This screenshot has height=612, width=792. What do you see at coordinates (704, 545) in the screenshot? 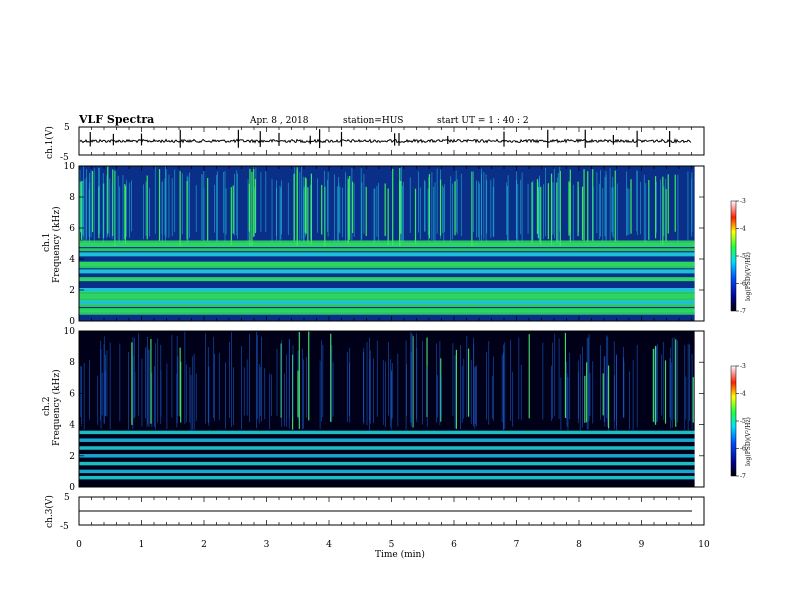
I see `time-tick-label: 10` at bounding box center [704, 545].